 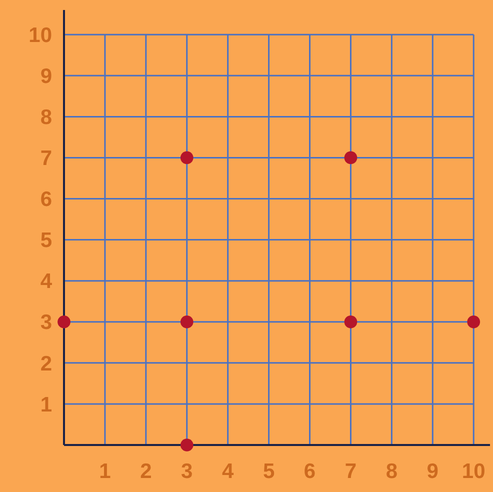 I want to click on y-tick-label: 2, so click(x=46, y=364).